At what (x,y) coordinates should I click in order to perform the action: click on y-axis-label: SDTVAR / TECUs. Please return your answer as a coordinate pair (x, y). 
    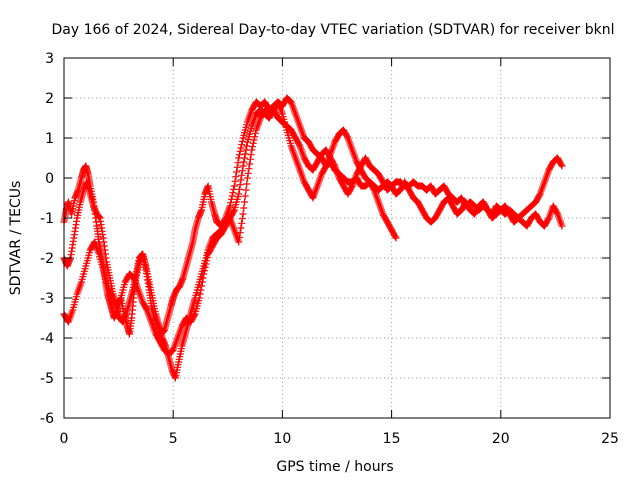
    Looking at the image, I should click on (16, 238).